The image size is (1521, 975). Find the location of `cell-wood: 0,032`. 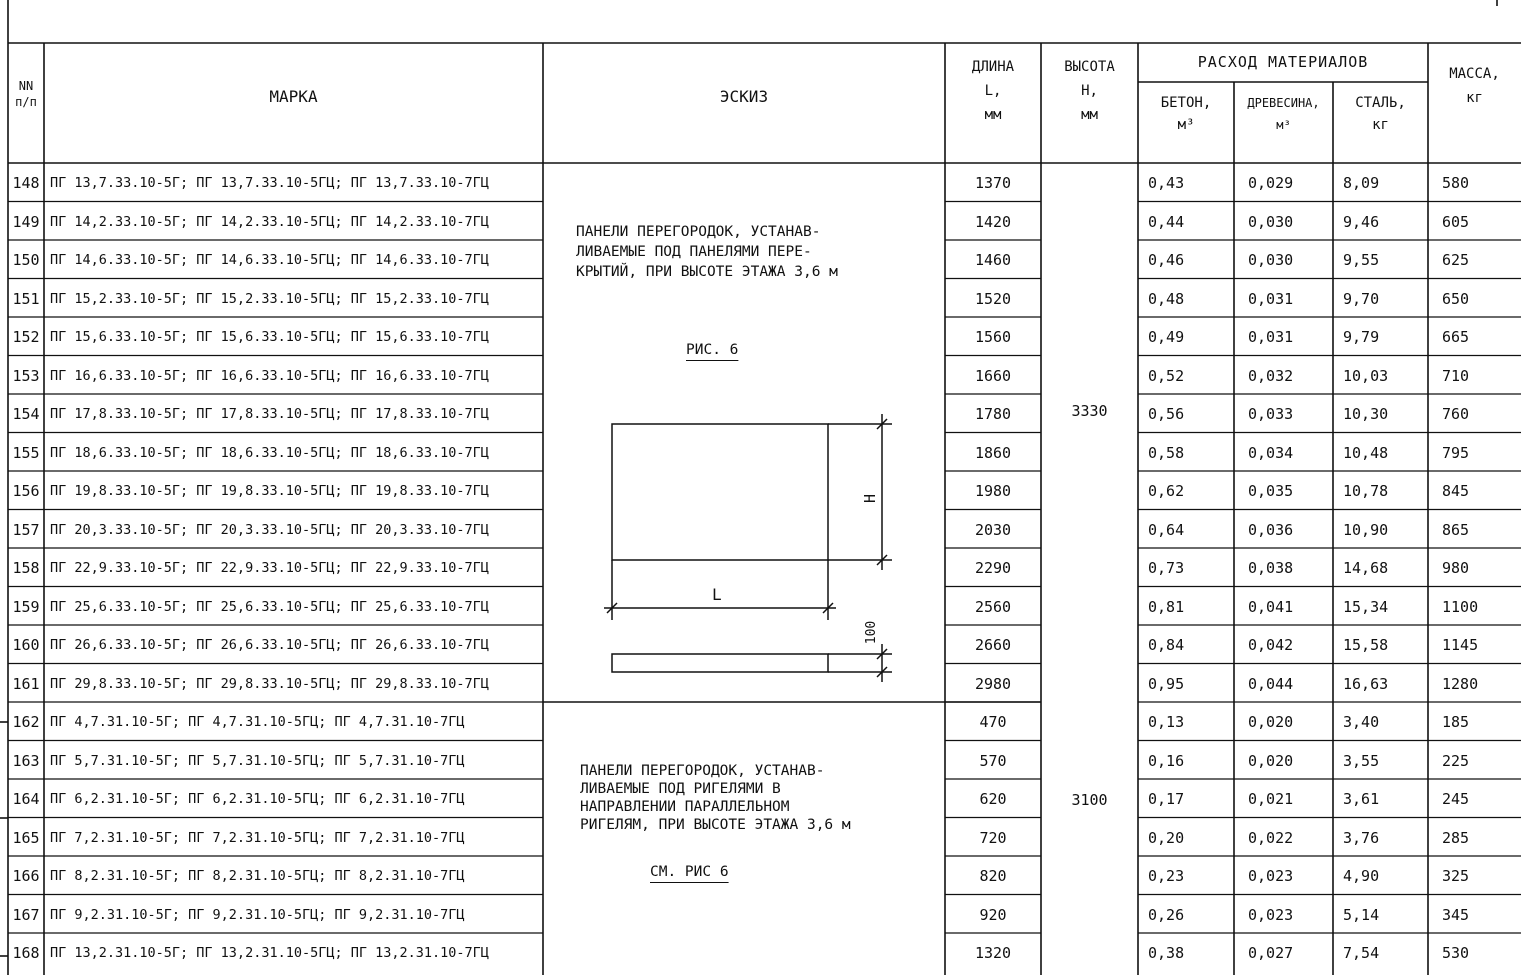

cell-wood: 0,032 is located at coordinates (1271, 375).